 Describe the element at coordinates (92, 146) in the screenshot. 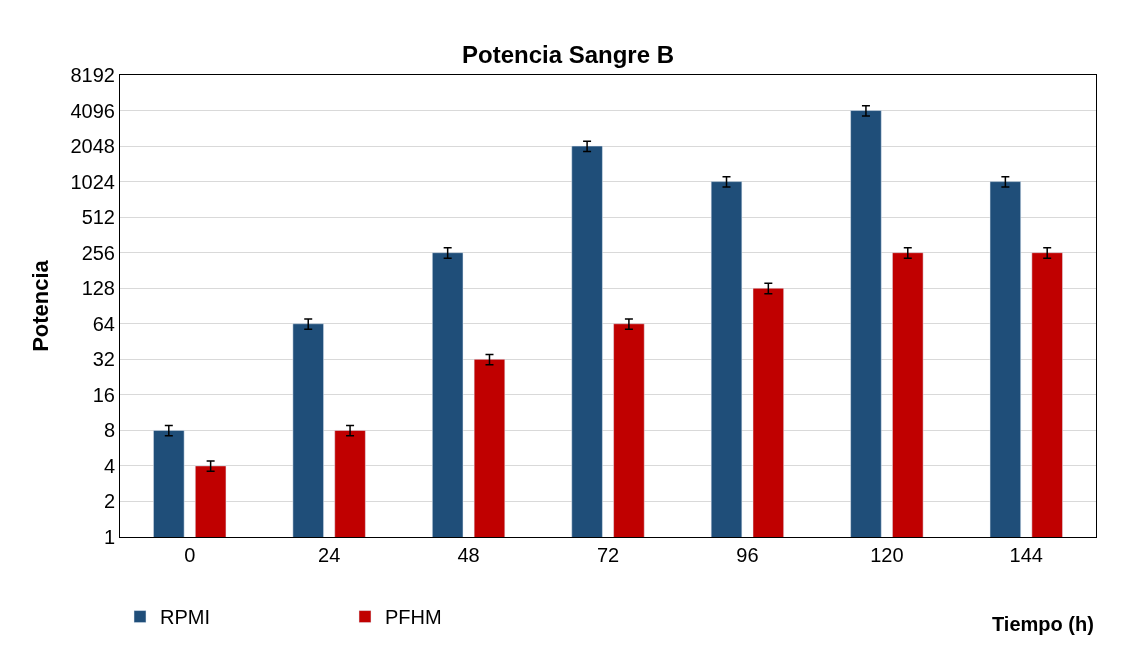

I see `y-tick-label: 2048` at that location.